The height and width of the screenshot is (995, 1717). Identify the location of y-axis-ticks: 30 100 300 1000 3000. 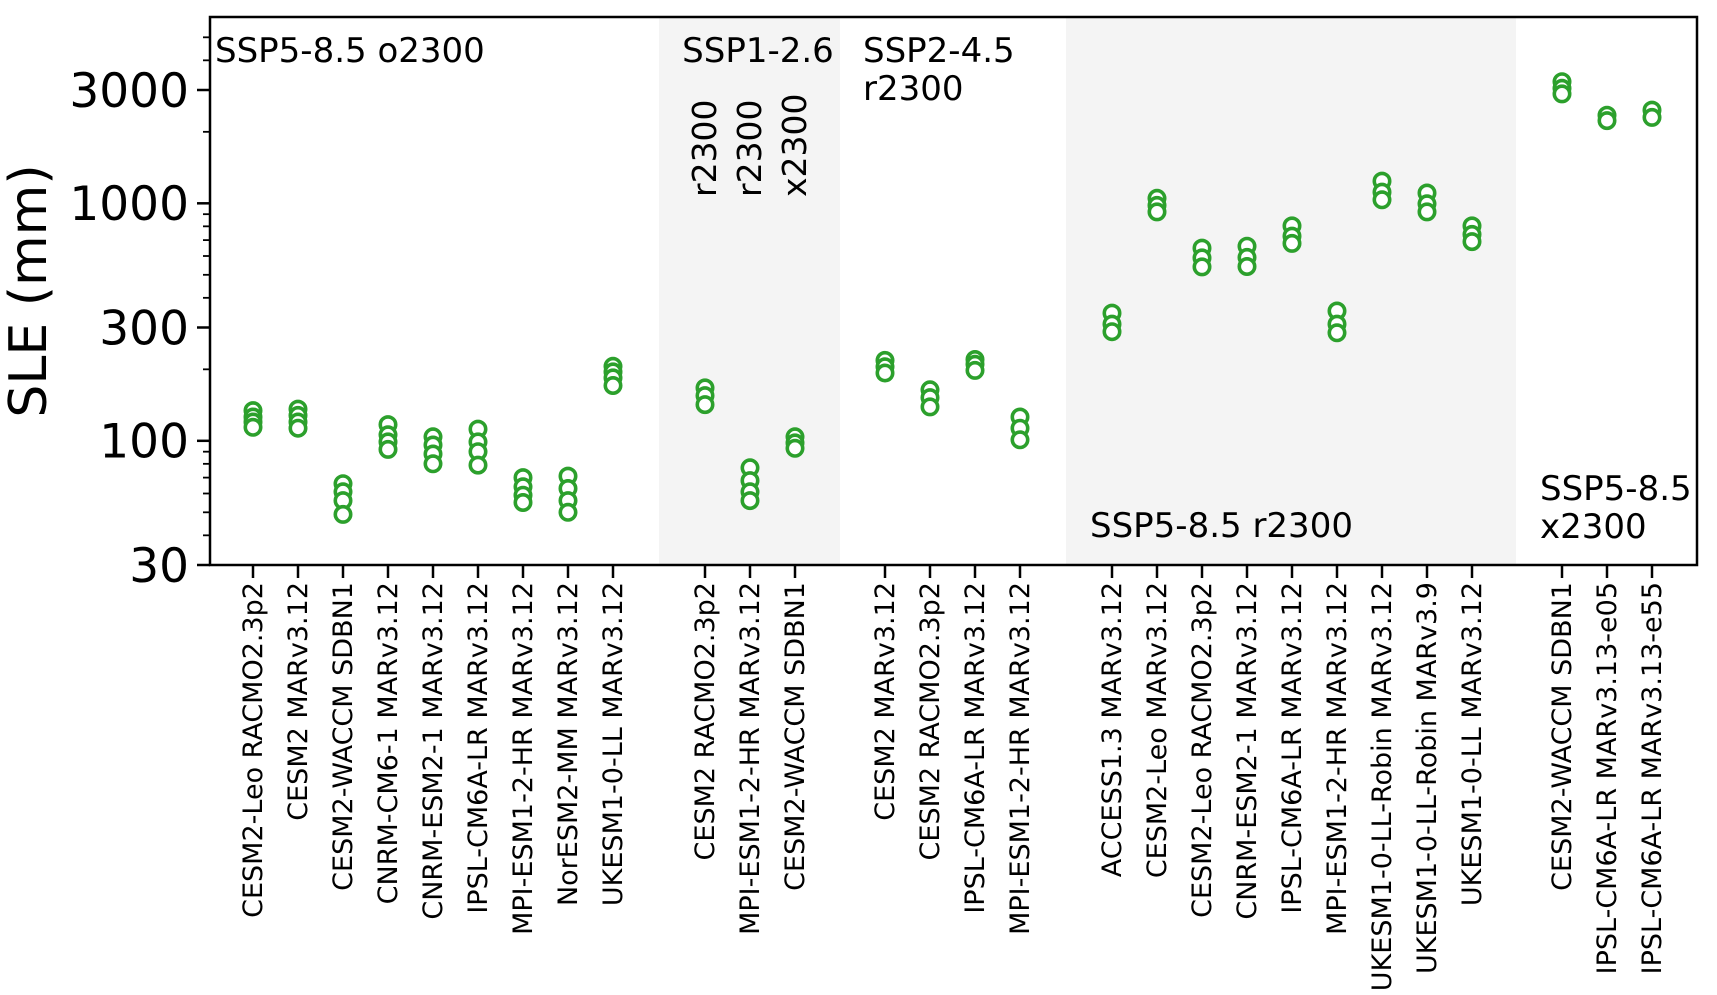
(139, 315).